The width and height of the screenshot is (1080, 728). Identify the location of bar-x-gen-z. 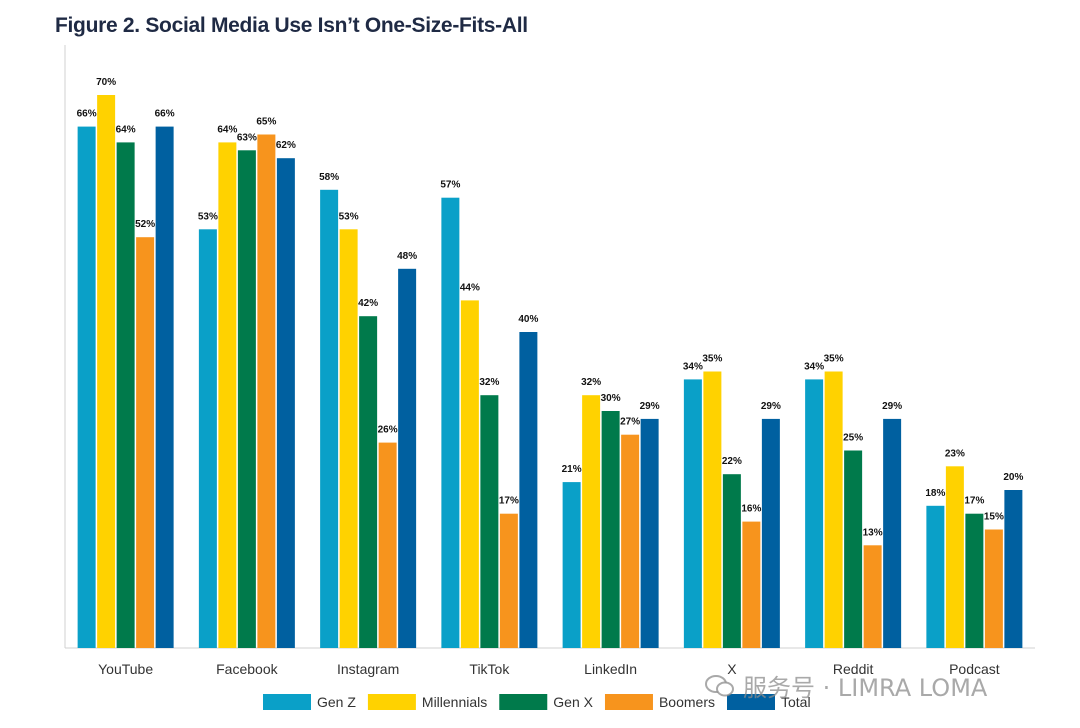
(692, 513).